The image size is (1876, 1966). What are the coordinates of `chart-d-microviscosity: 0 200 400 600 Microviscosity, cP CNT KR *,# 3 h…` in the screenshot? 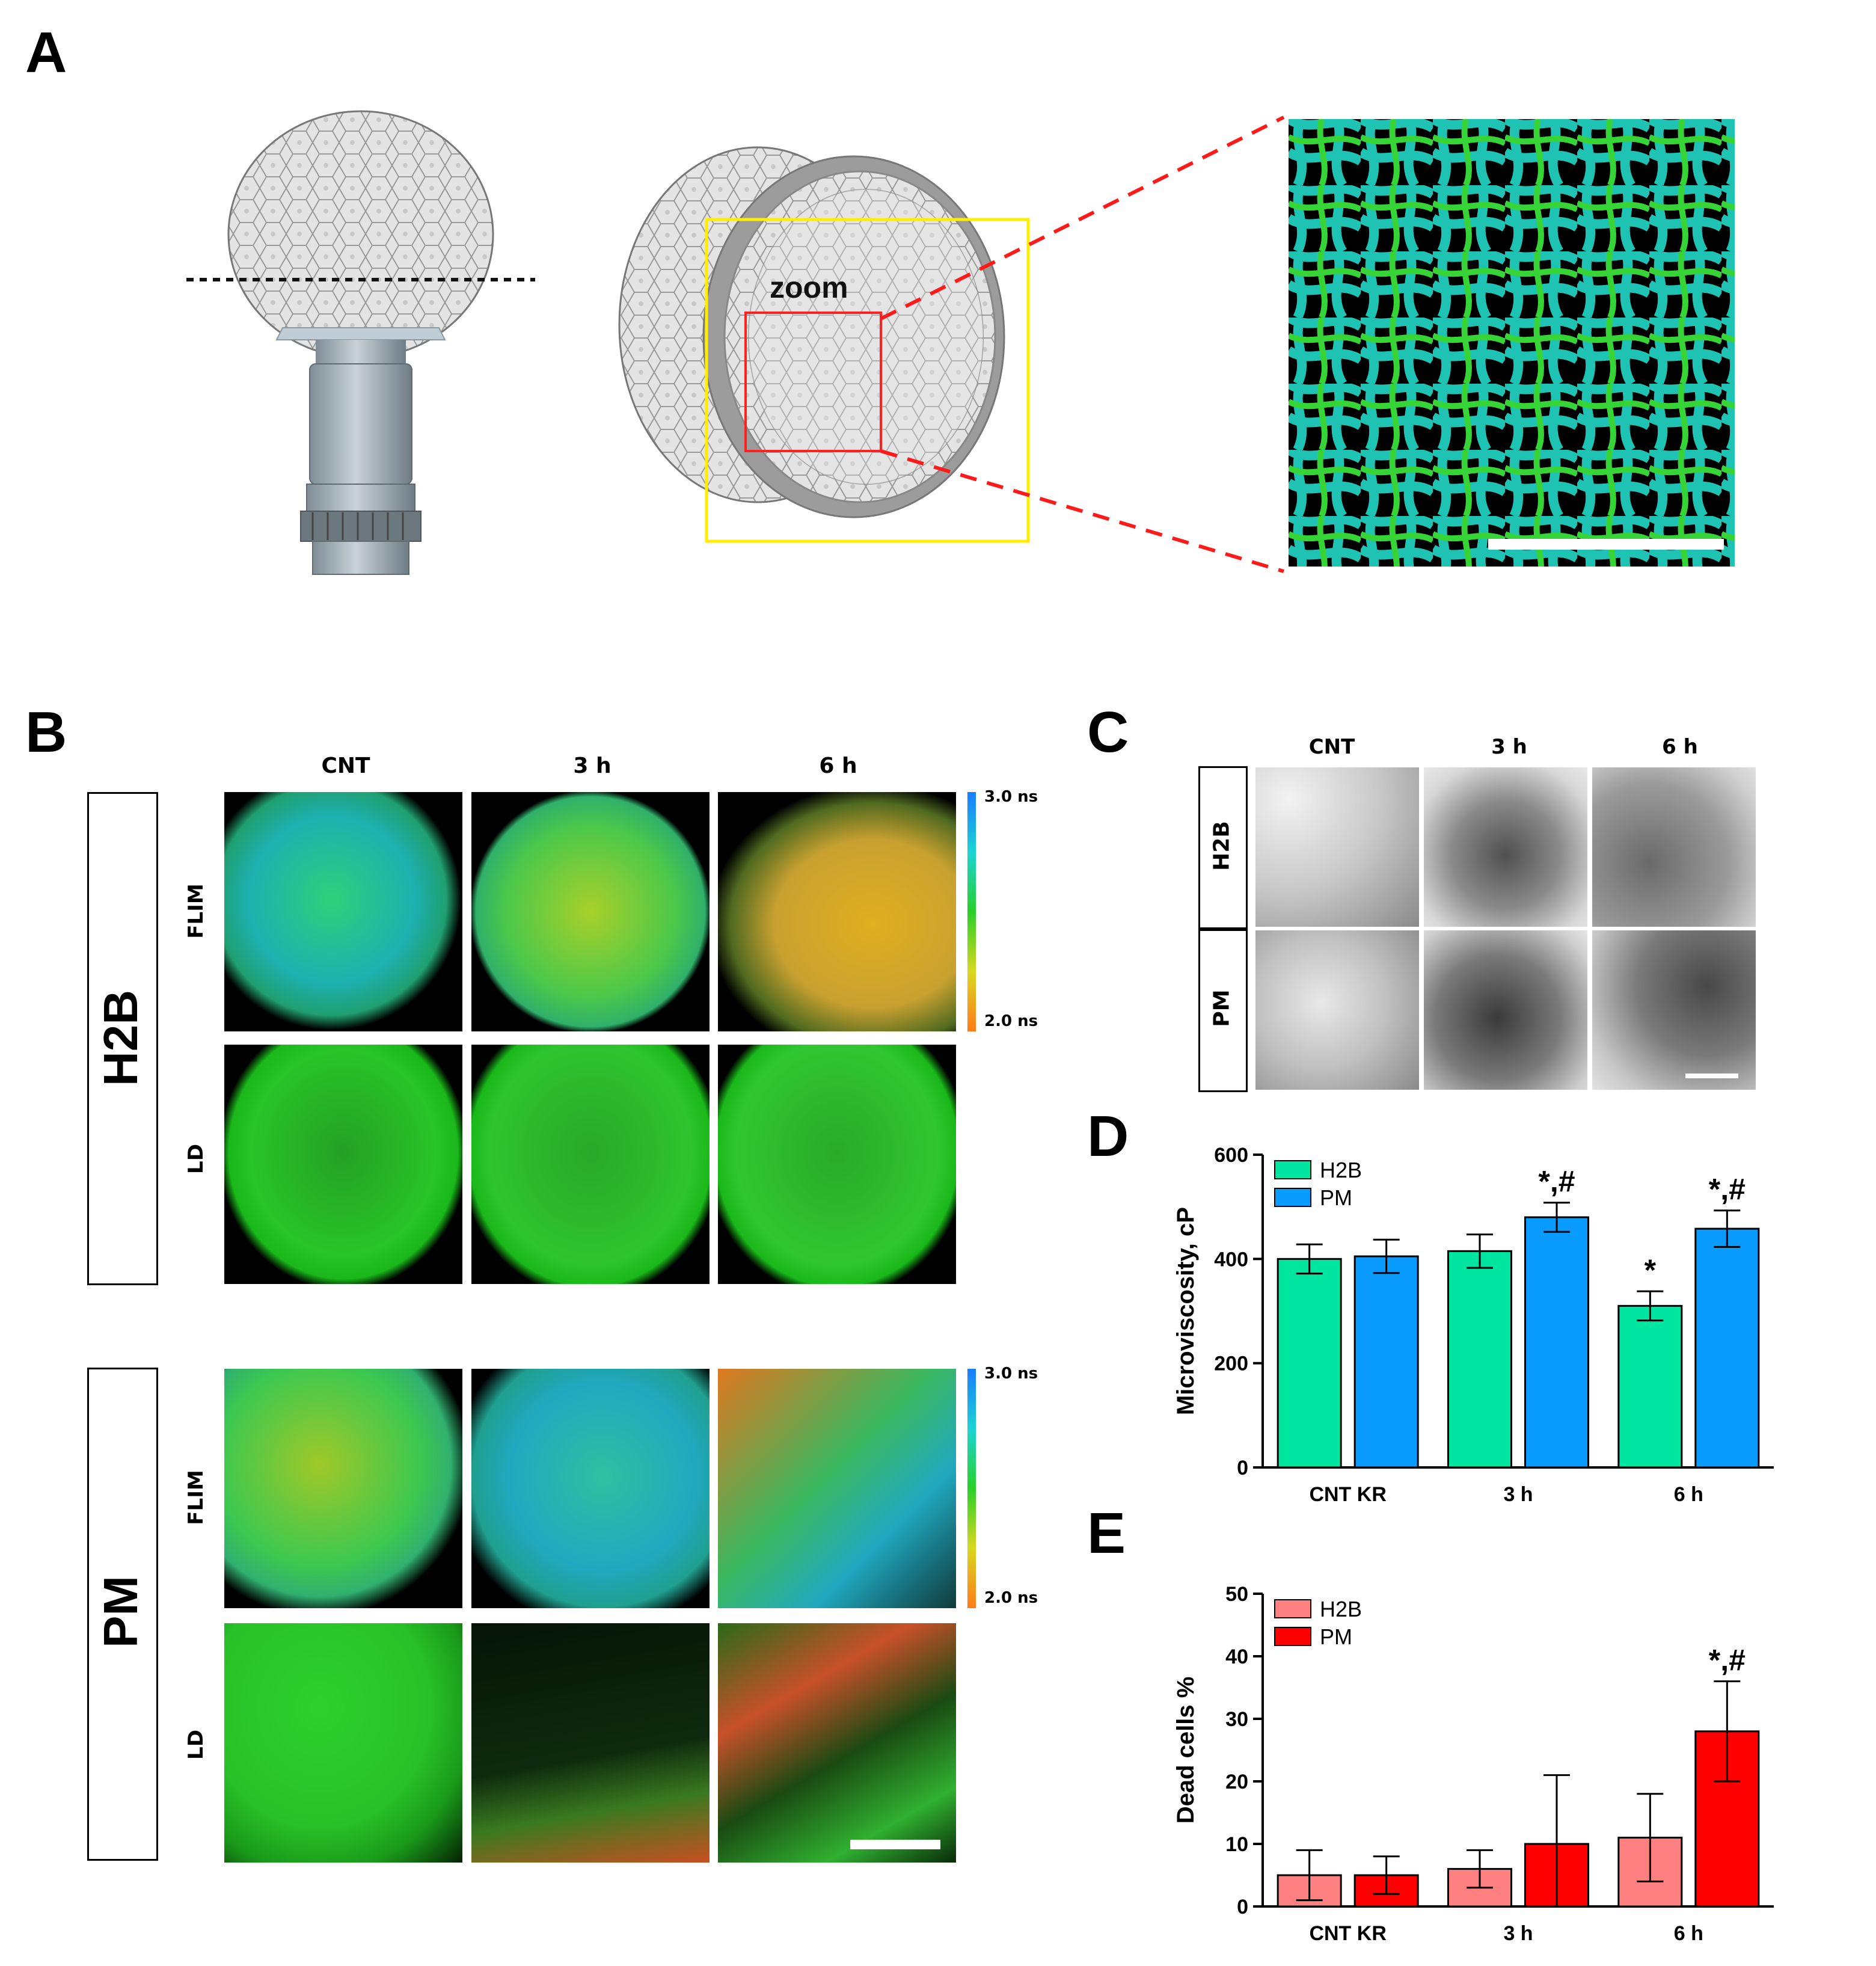 It's located at (1473, 1325).